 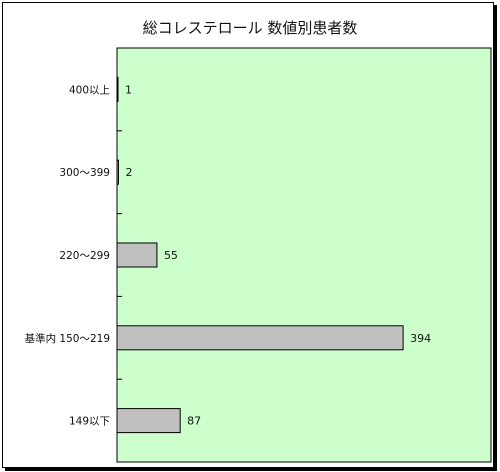 I want to click on category-label: 基準内 150〜219, so click(x=67, y=338).